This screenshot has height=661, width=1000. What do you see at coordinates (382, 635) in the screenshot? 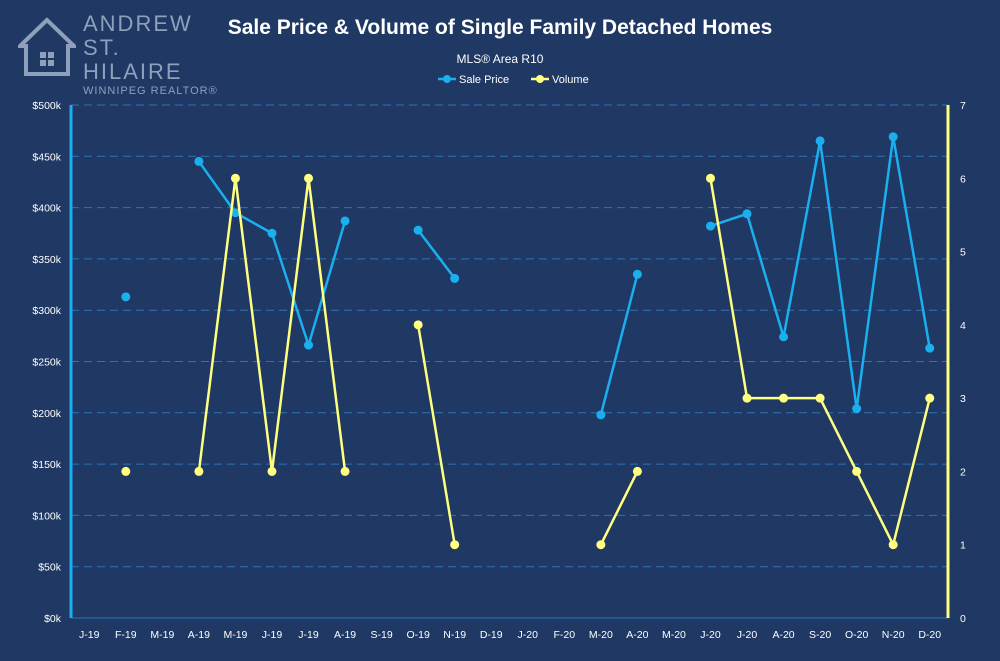
I see `x-tick-label: S-19` at bounding box center [382, 635].